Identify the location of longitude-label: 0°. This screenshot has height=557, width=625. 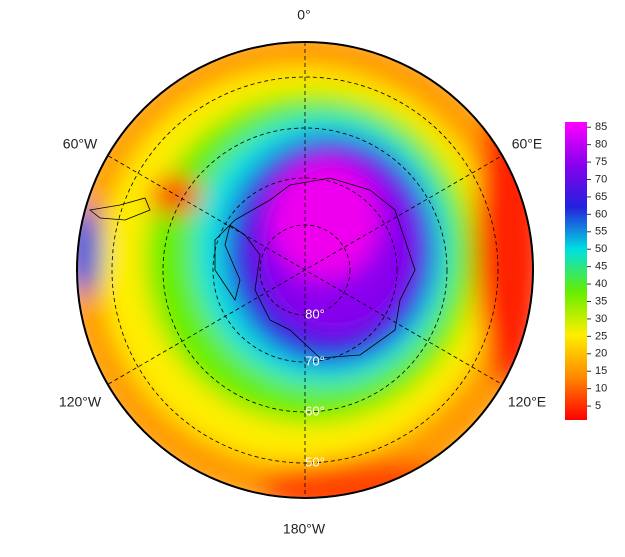
(303, 15).